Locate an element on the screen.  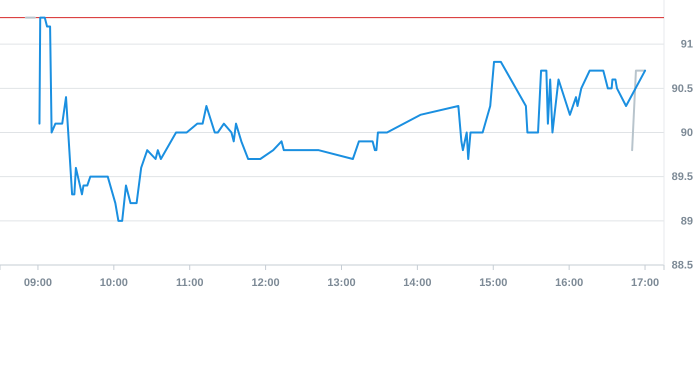
x-tick-label: 12:00 is located at coordinates (266, 283).